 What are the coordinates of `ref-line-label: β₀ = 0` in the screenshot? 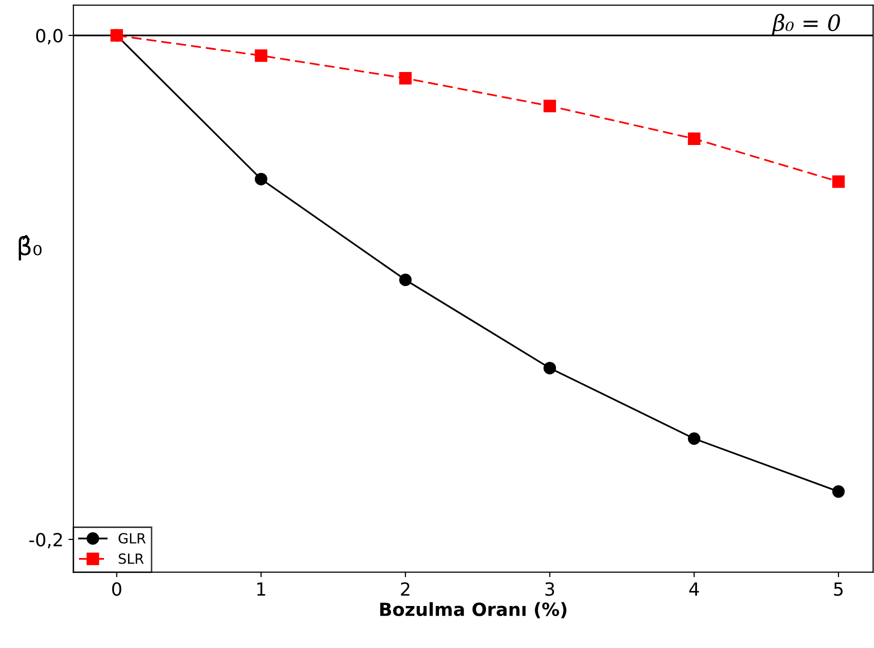 It's located at (806, 25).